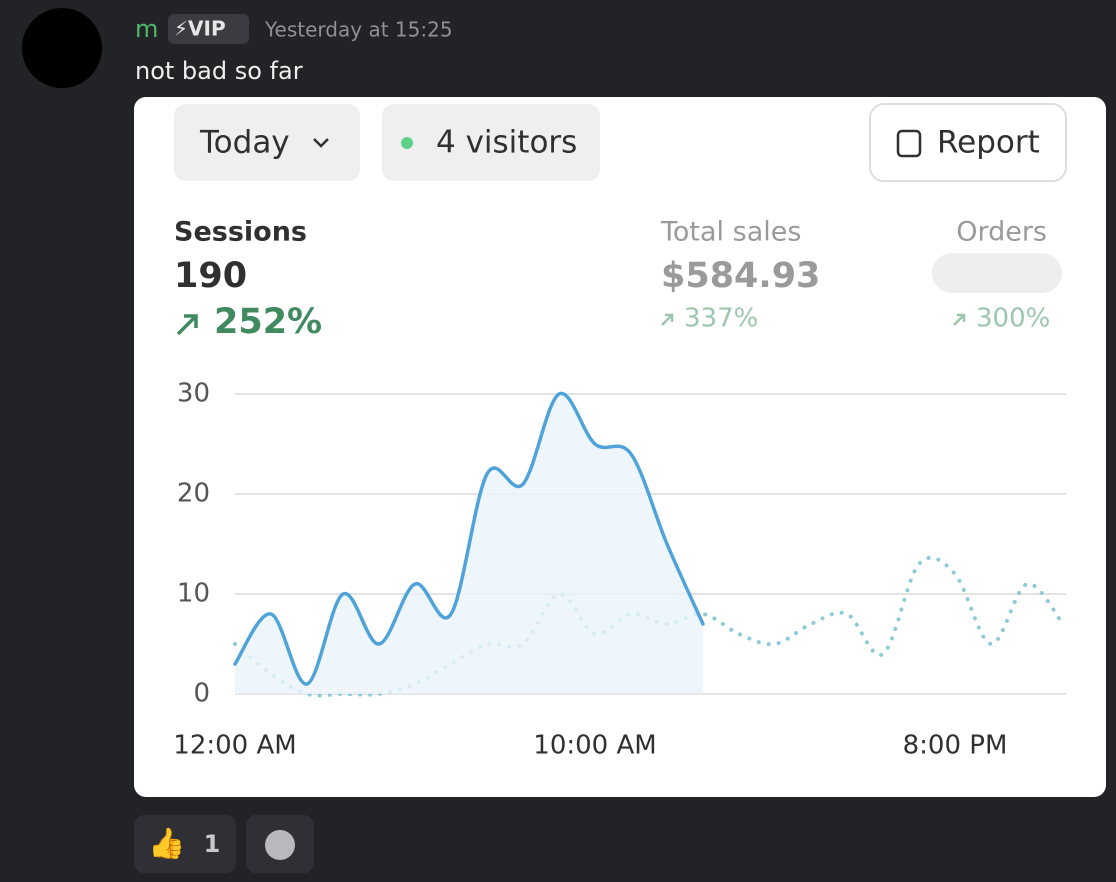 The height and width of the screenshot is (882, 1116). Describe the element at coordinates (358, 30) in the screenshot. I see `timestamp: Yesterday at 15:25` at that location.